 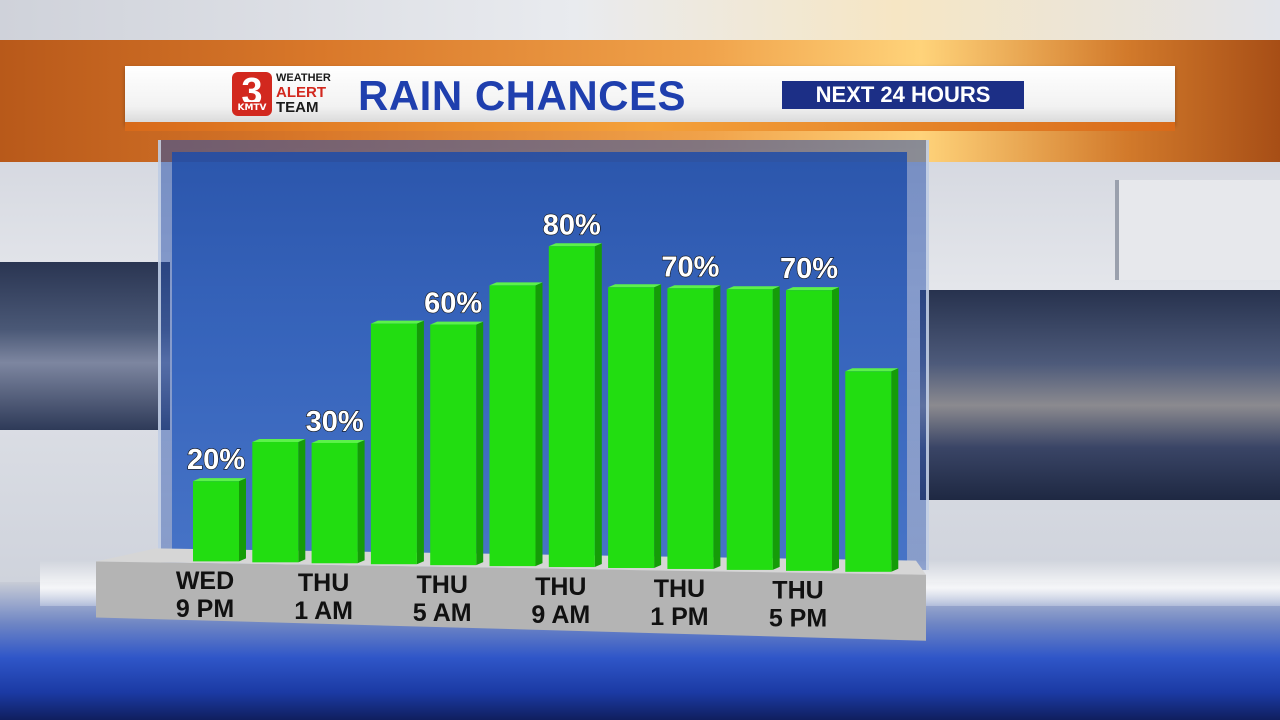 I want to click on x-tick-label: THU 1 AM, so click(x=323, y=597).